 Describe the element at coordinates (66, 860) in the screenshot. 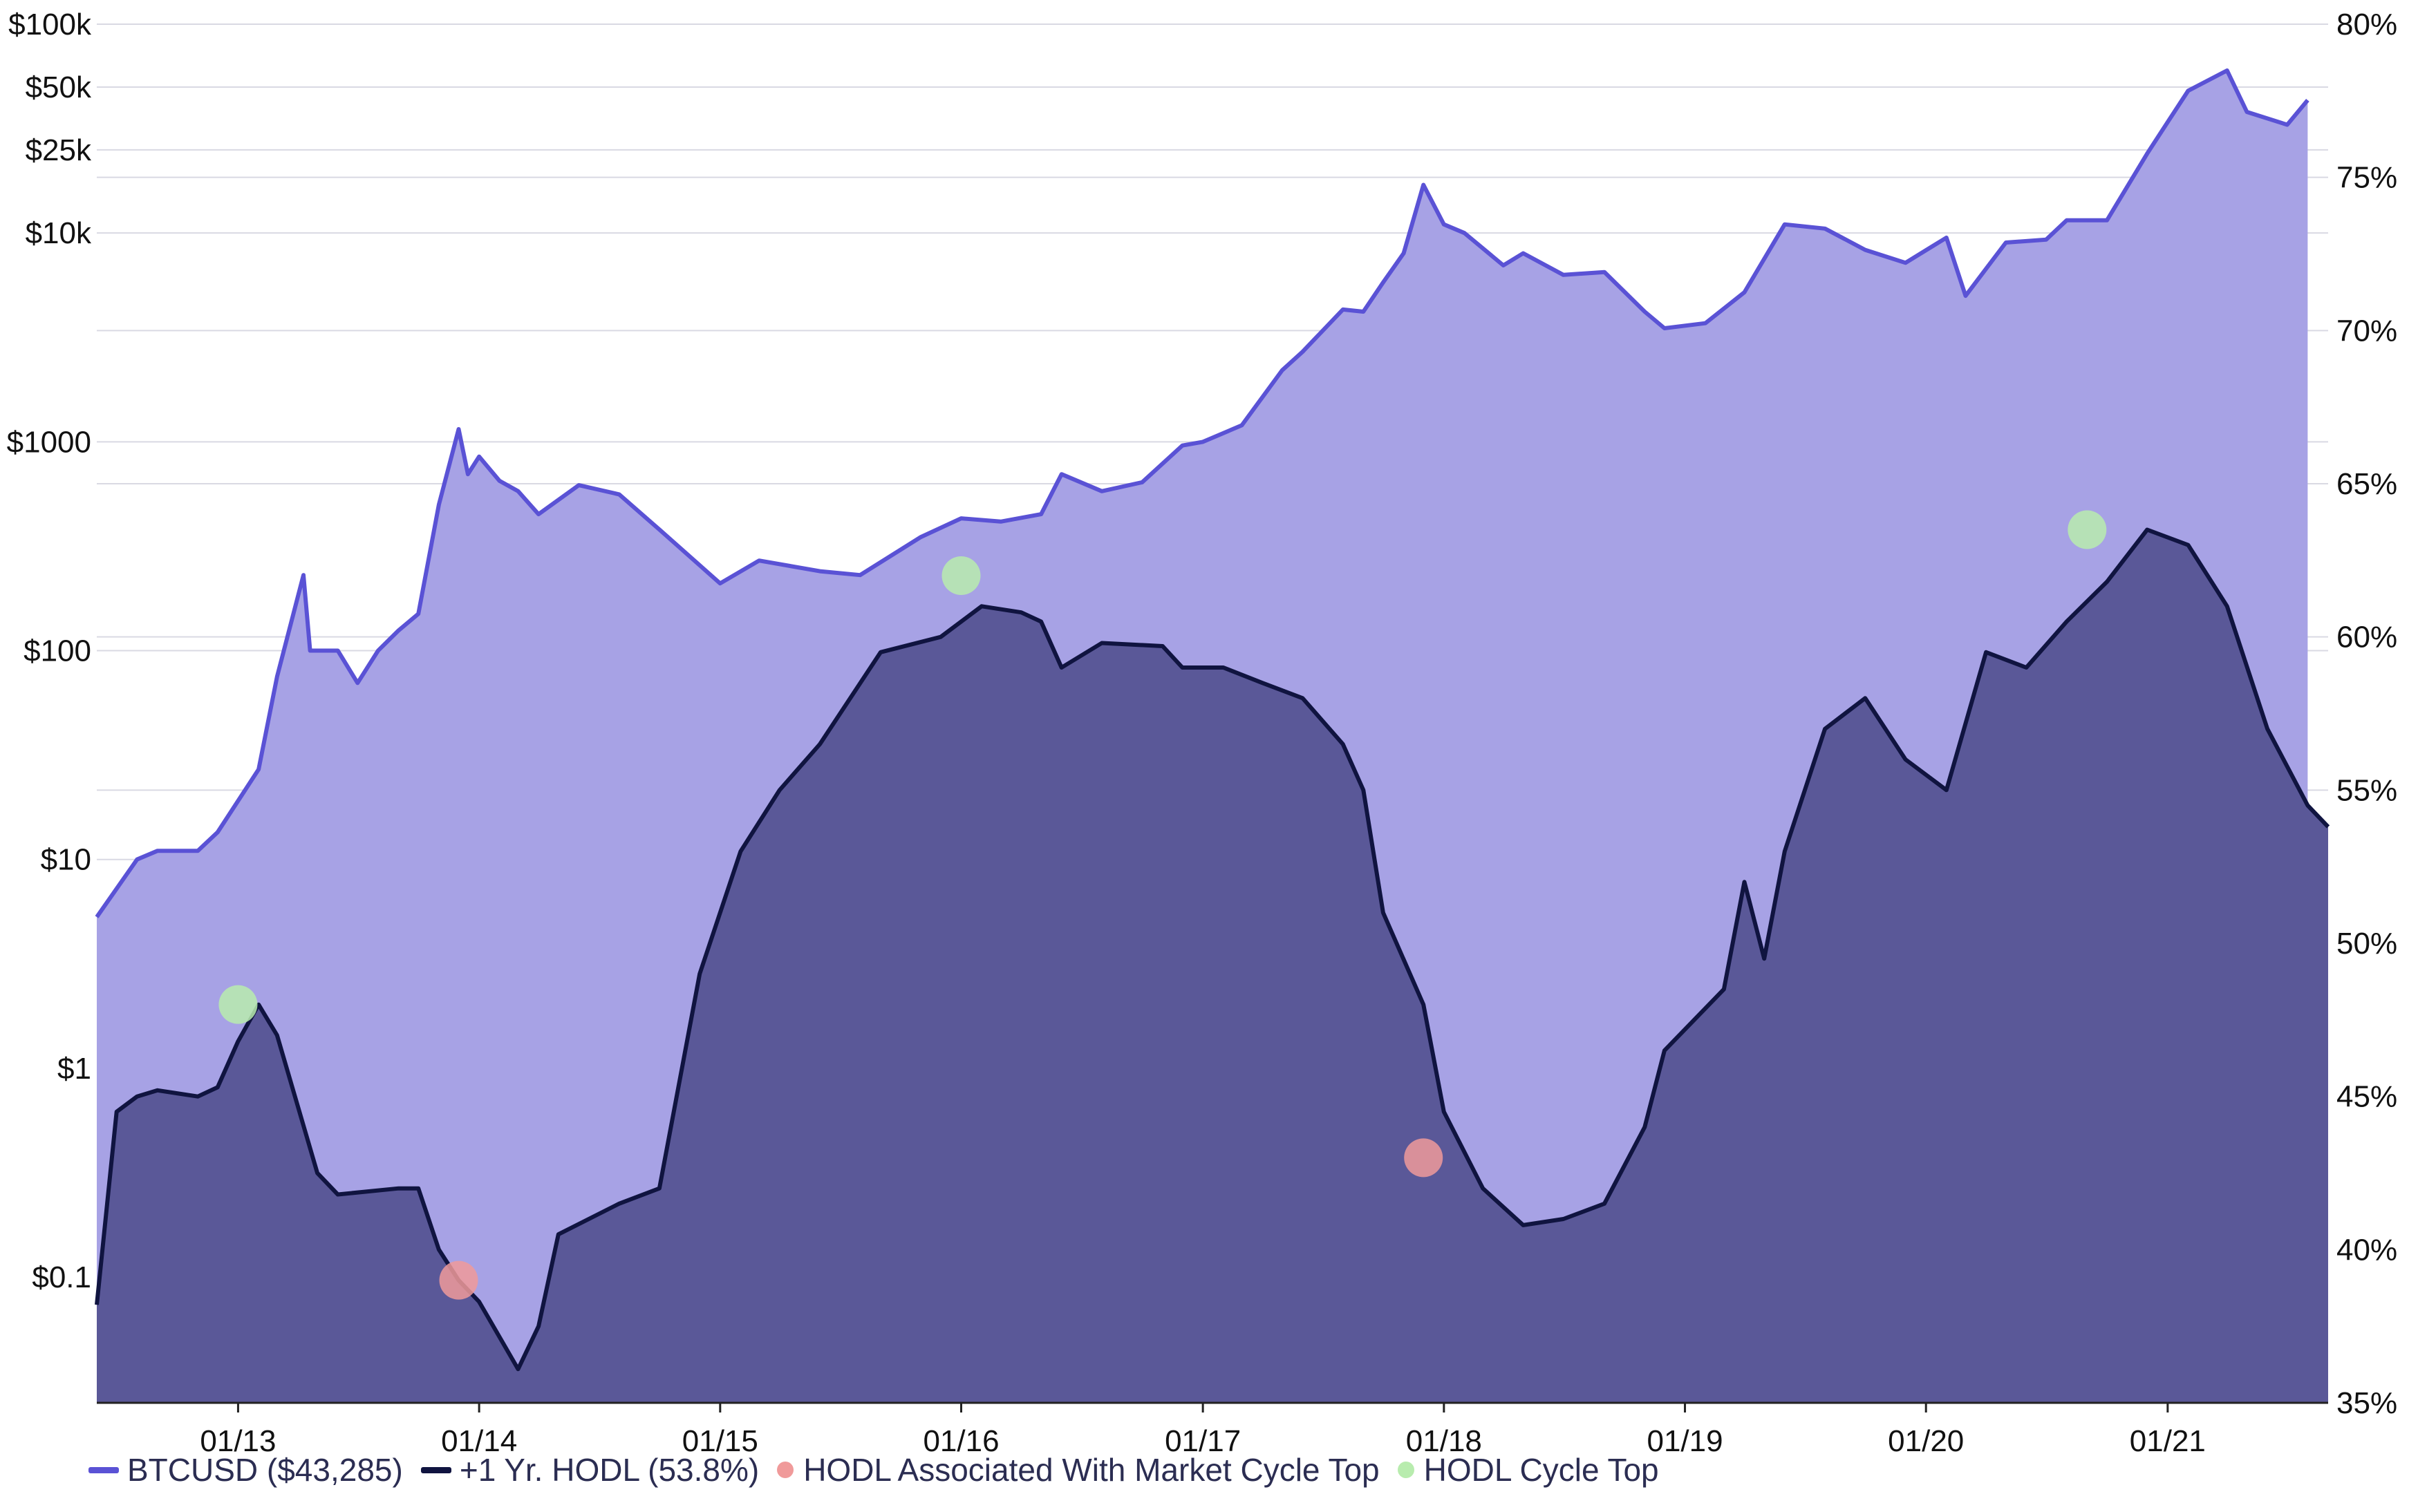

I see `y-left-tick-label: $10` at that location.